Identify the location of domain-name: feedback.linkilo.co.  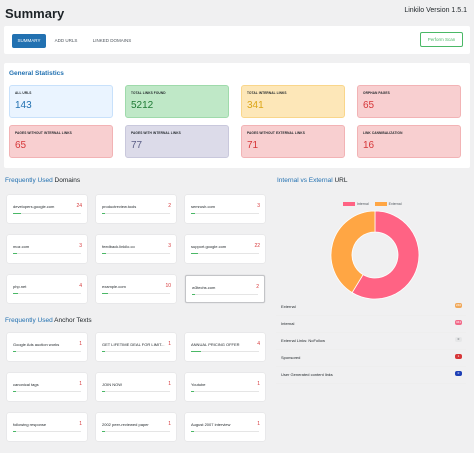
(118, 246).